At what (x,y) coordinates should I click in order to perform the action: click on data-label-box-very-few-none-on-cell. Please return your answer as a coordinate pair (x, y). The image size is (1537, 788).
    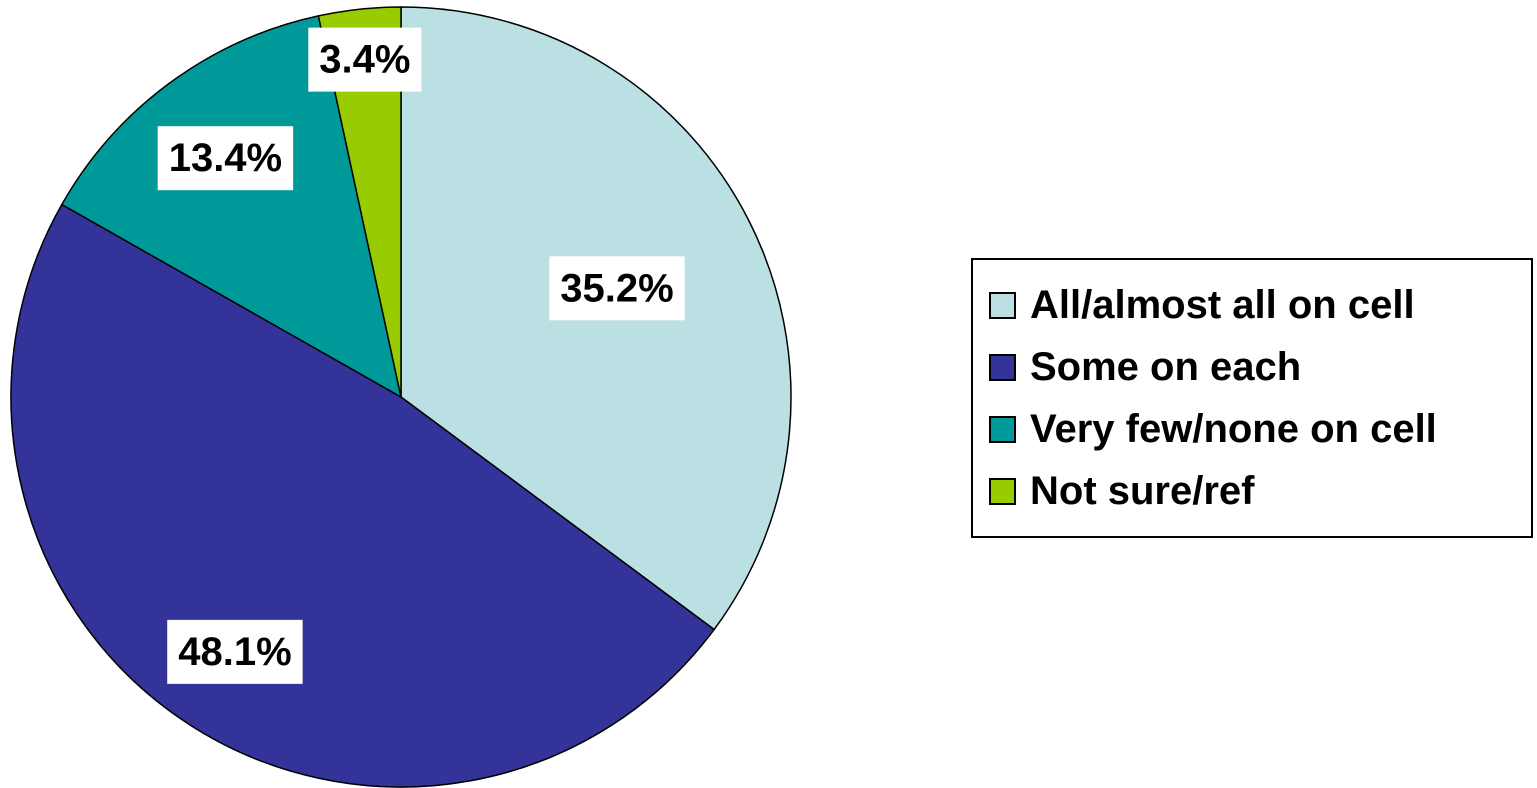
    Looking at the image, I should click on (225, 158).